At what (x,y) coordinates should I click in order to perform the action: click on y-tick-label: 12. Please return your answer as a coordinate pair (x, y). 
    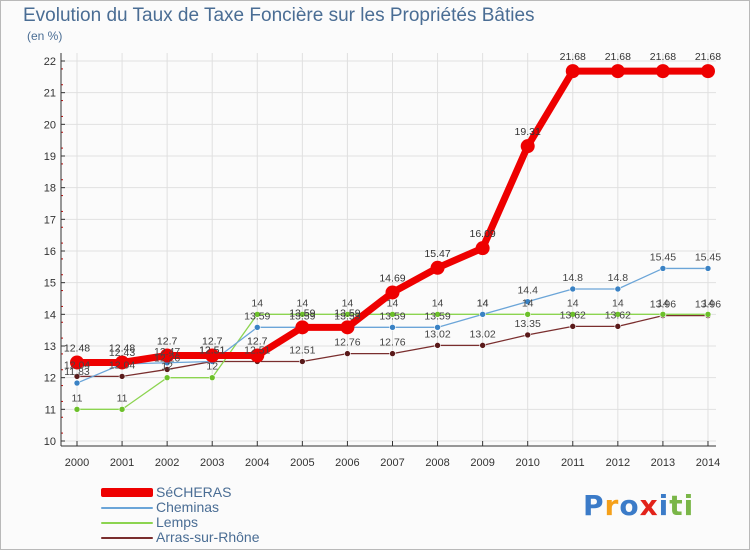
    Looking at the image, I should click on (50, 379).